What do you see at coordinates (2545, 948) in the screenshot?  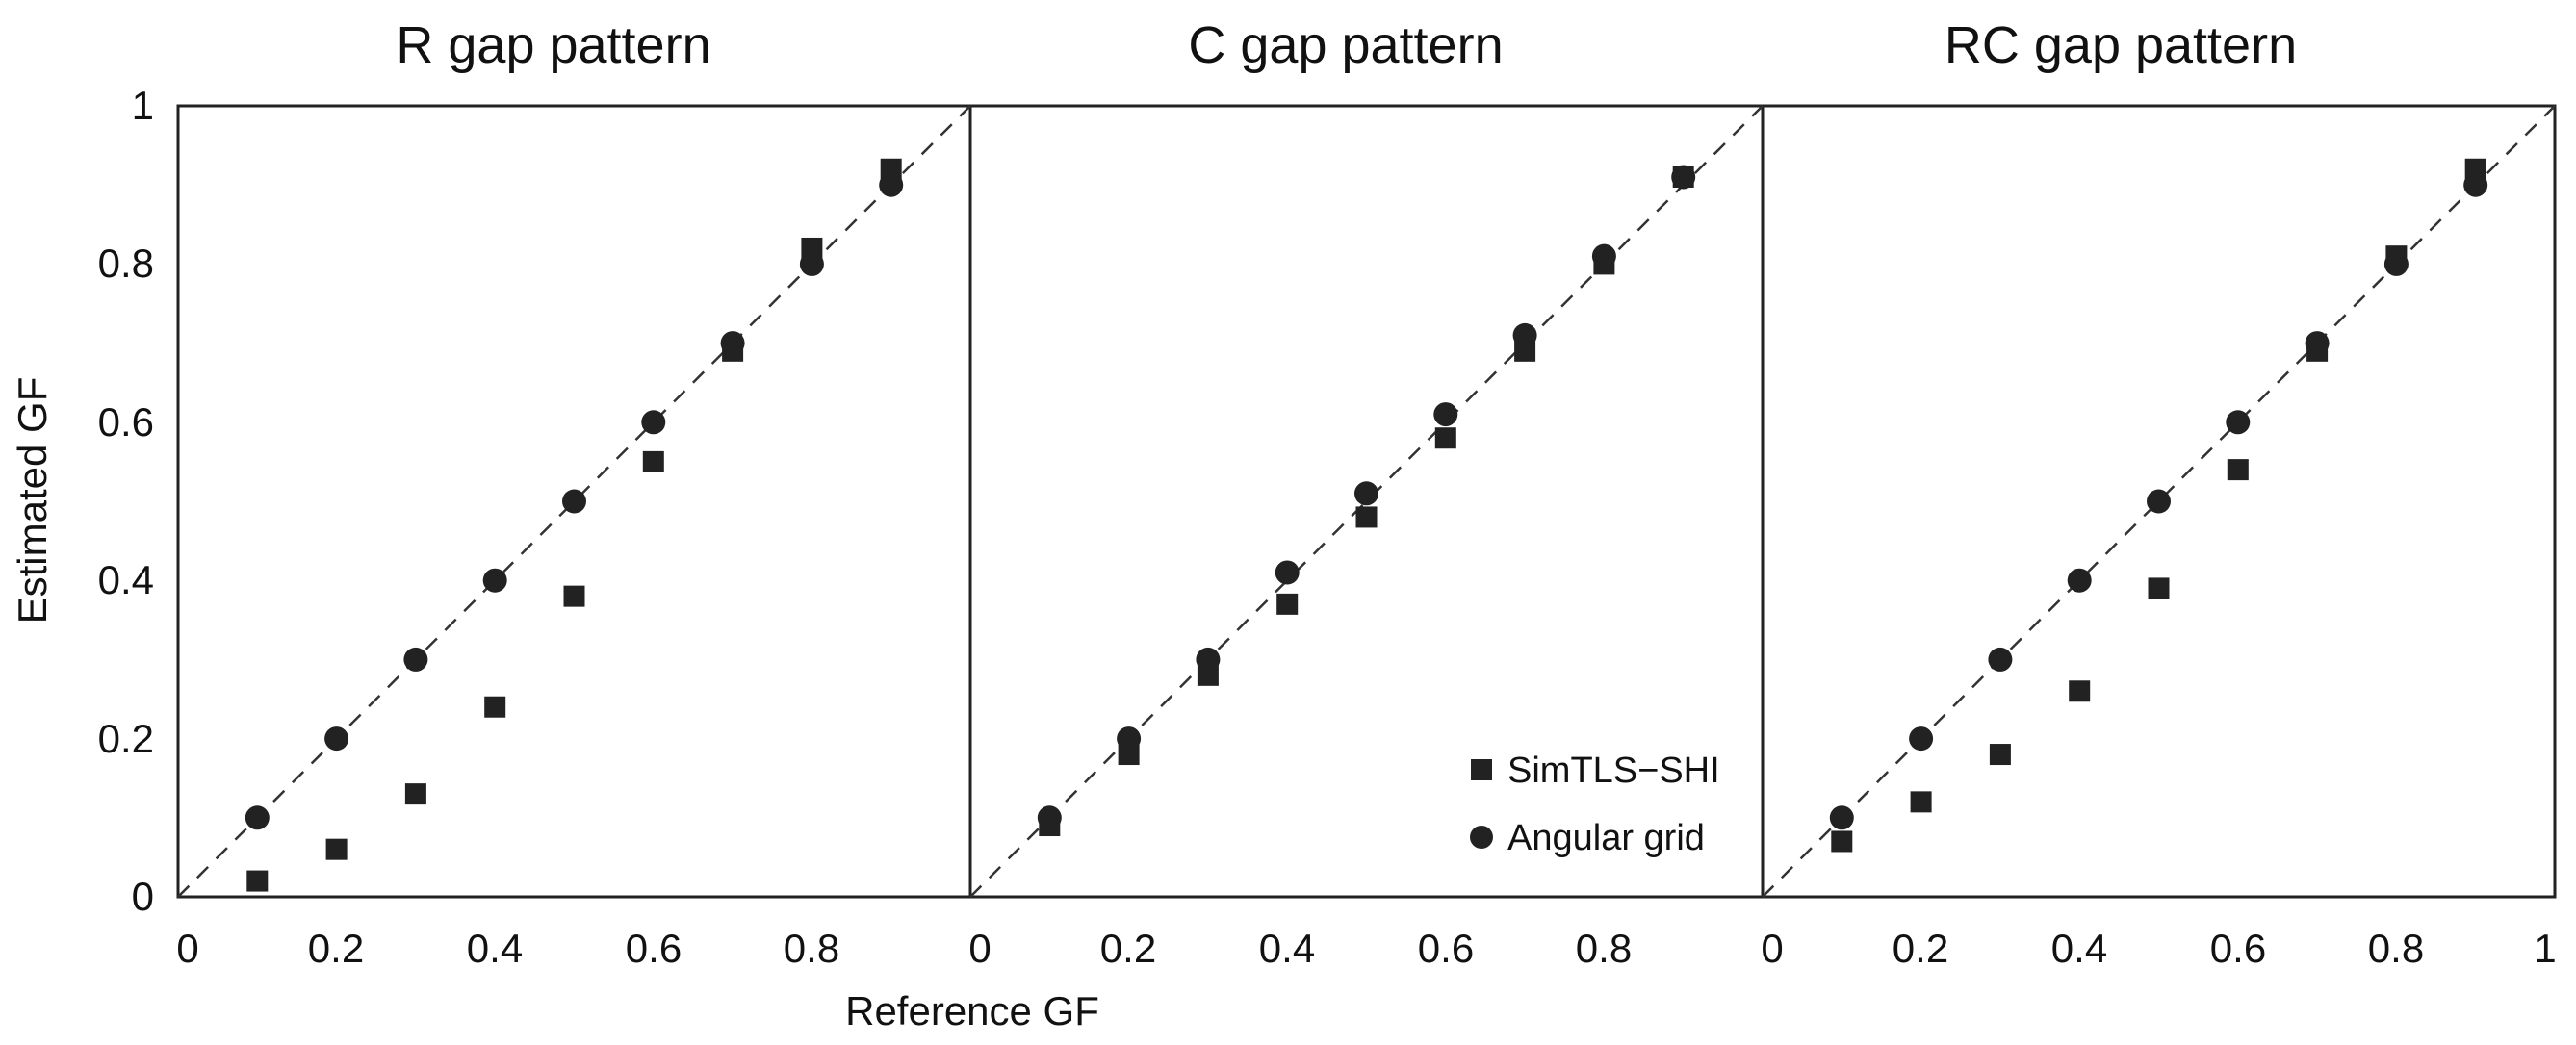 I see `x-tick-label: 1` at bounding box center [2545, 948].